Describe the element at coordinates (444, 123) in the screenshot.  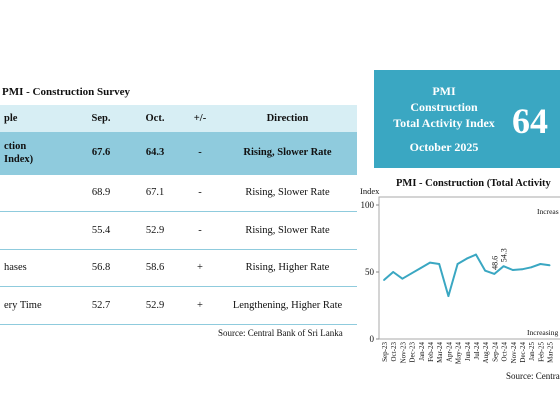
I see `pmi-box-line3: Total Activity Index` at that location.